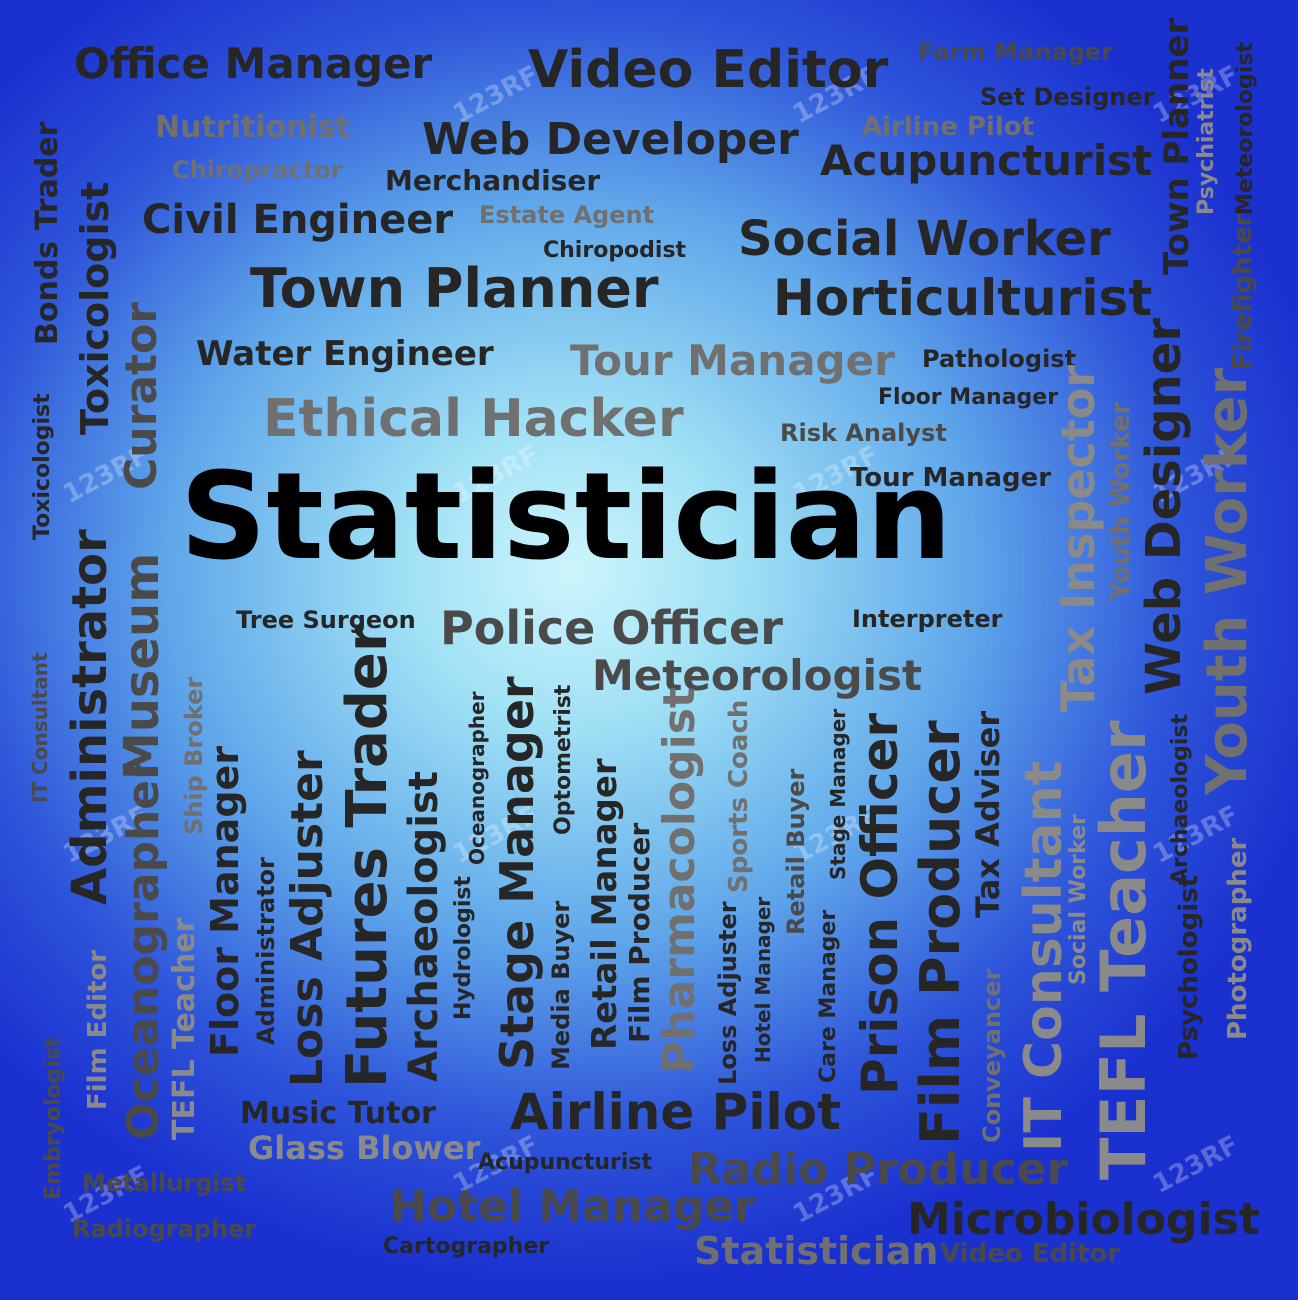  Describe the element at coordinates (999, 359) in the screenshot. I see `word-pathologist: Pathologist` at that location.